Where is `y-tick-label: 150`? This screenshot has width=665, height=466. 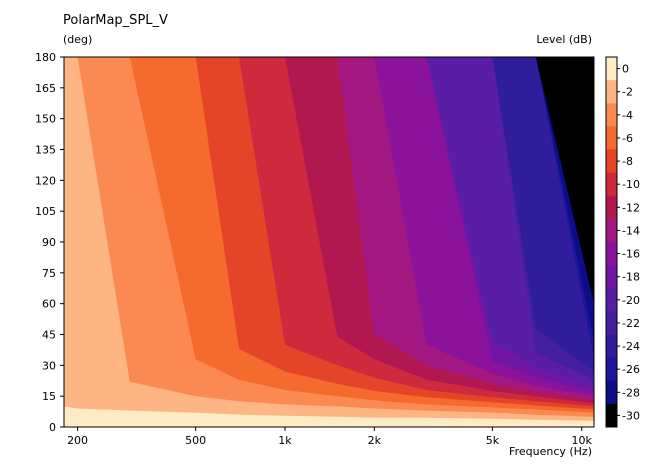 y-tick-label: 150 is located at coordinates (45, 119).